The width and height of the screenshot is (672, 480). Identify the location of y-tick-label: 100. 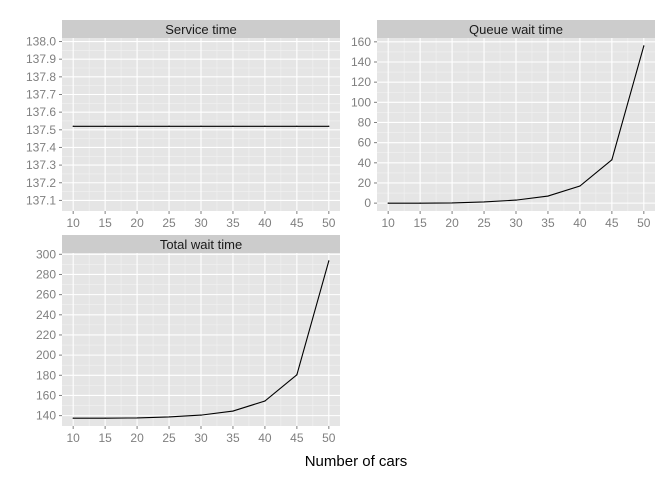
(361, 102).